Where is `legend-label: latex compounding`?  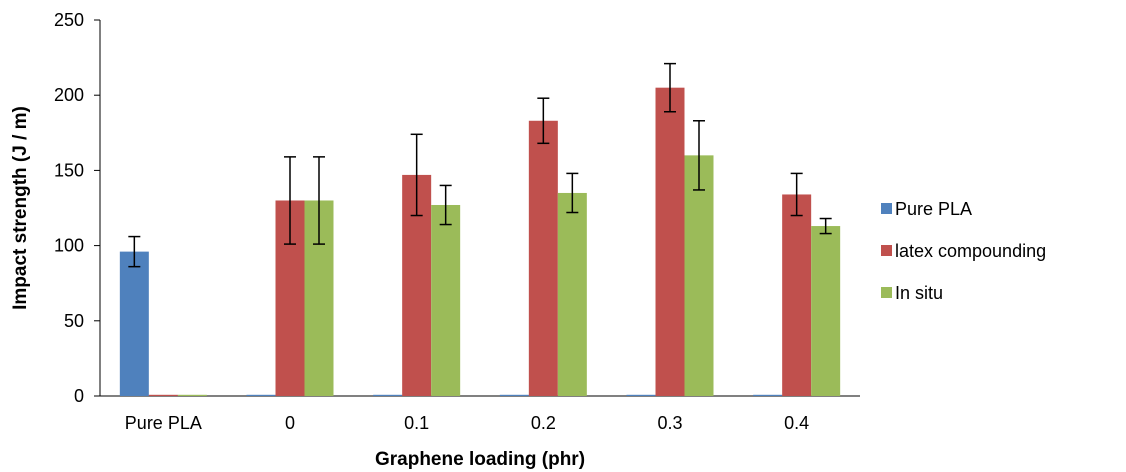
legend-label: latex compounding is located at coordinates (970, 251).